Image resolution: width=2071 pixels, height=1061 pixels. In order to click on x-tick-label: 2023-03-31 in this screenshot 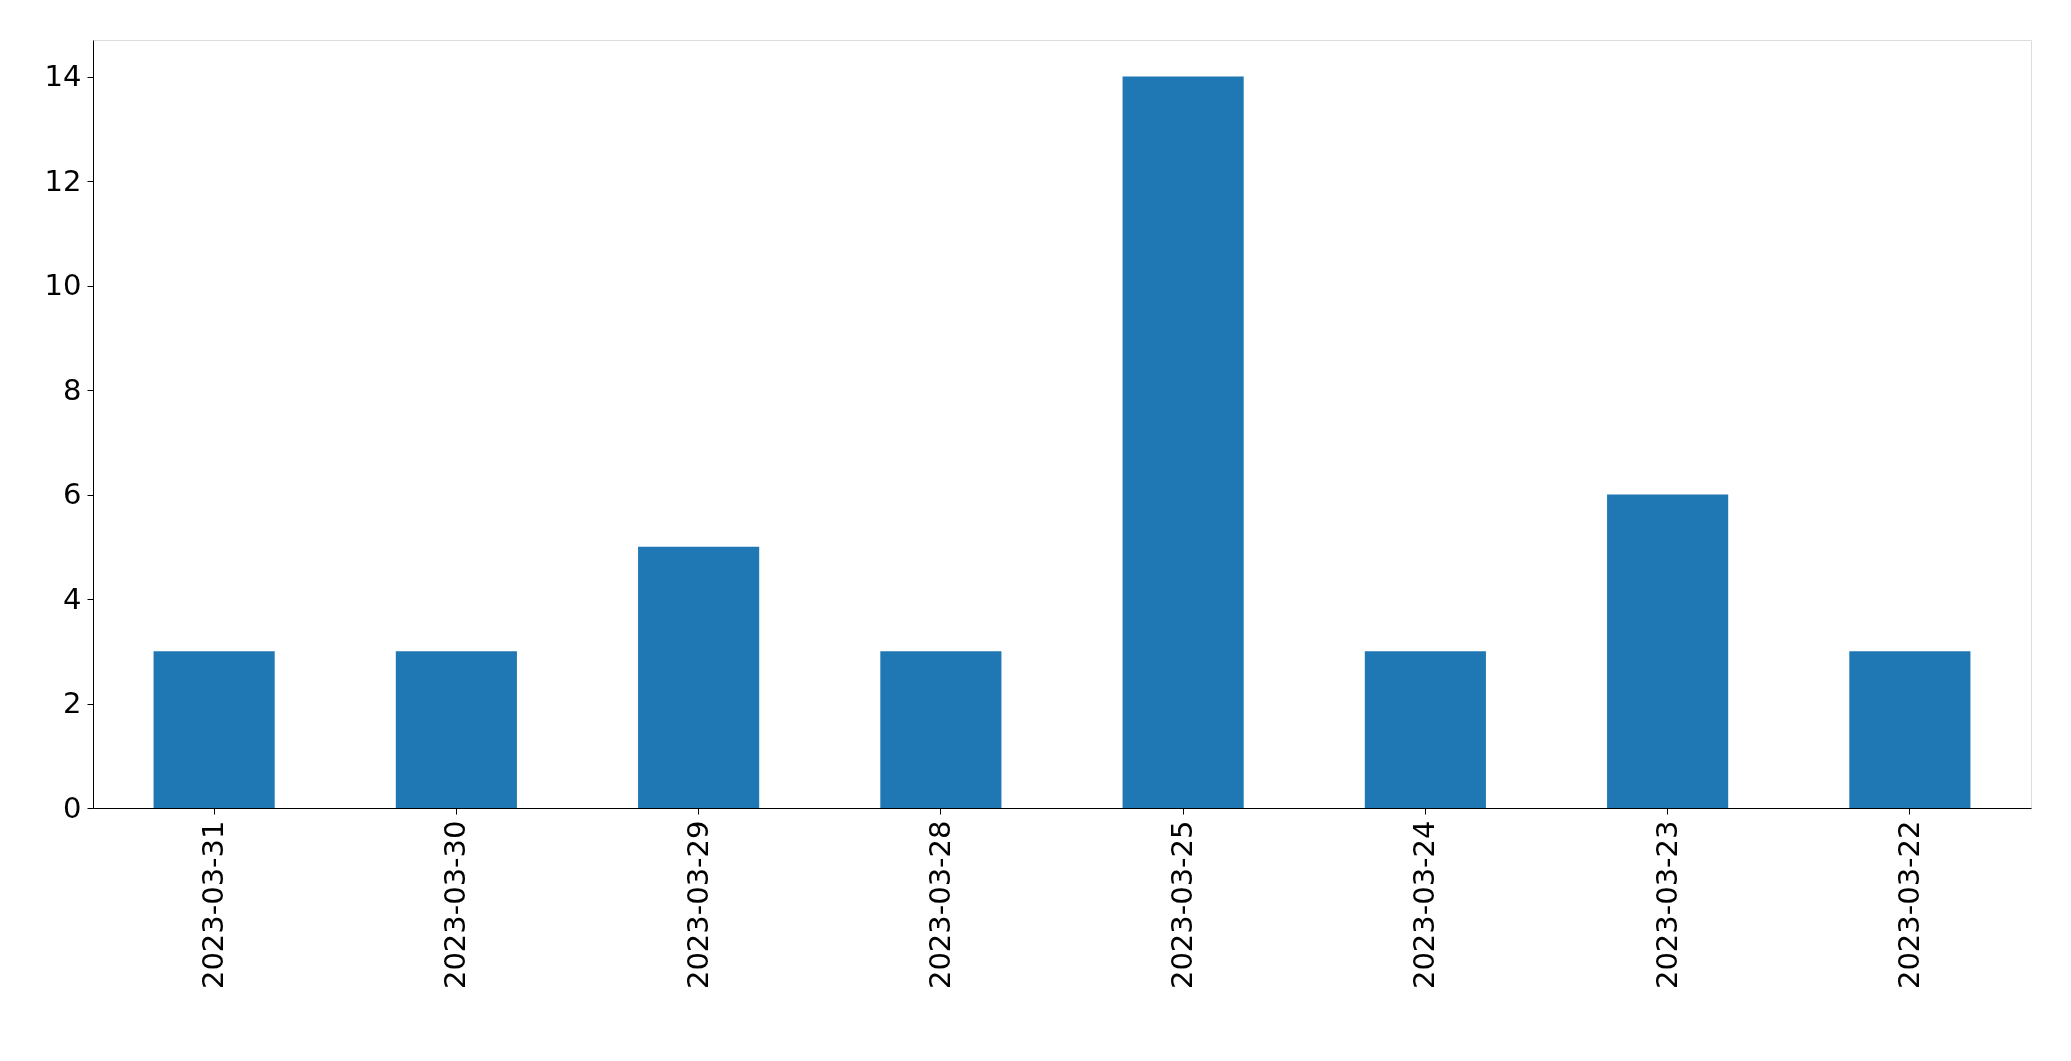, I will do `click(213, 905)`.